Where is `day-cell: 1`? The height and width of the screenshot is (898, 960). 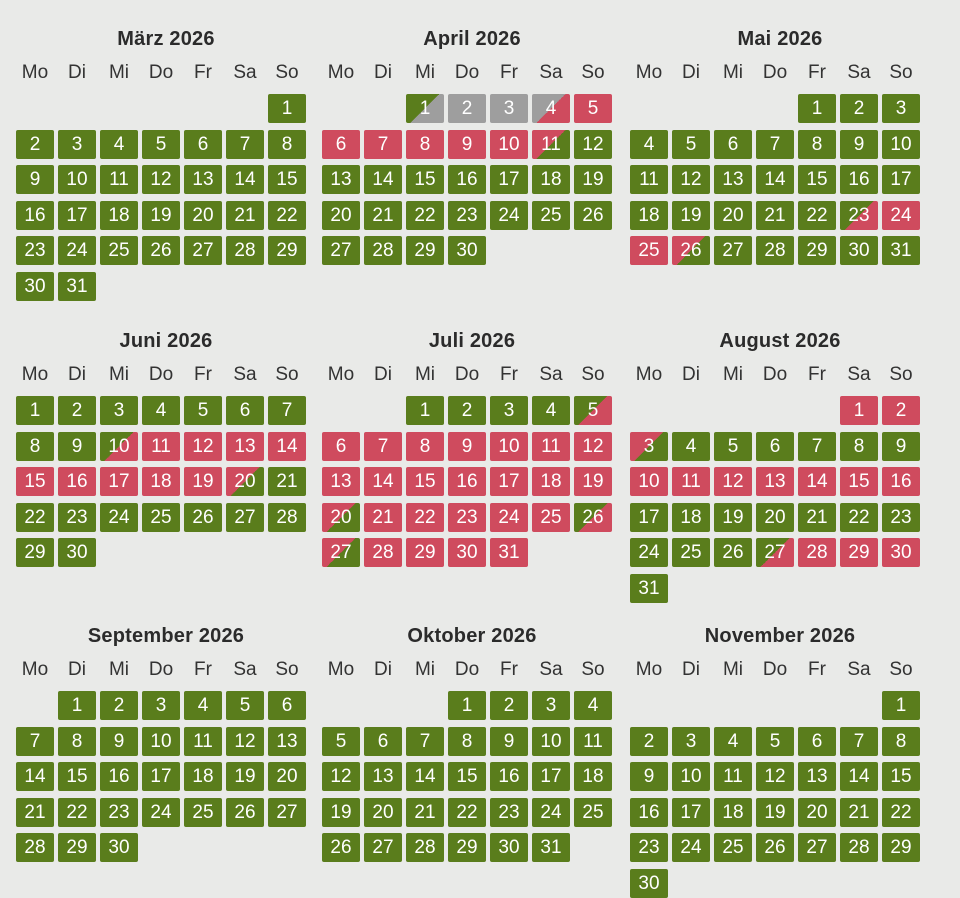
day-cell: 1 is located at coordinates (467, 705).